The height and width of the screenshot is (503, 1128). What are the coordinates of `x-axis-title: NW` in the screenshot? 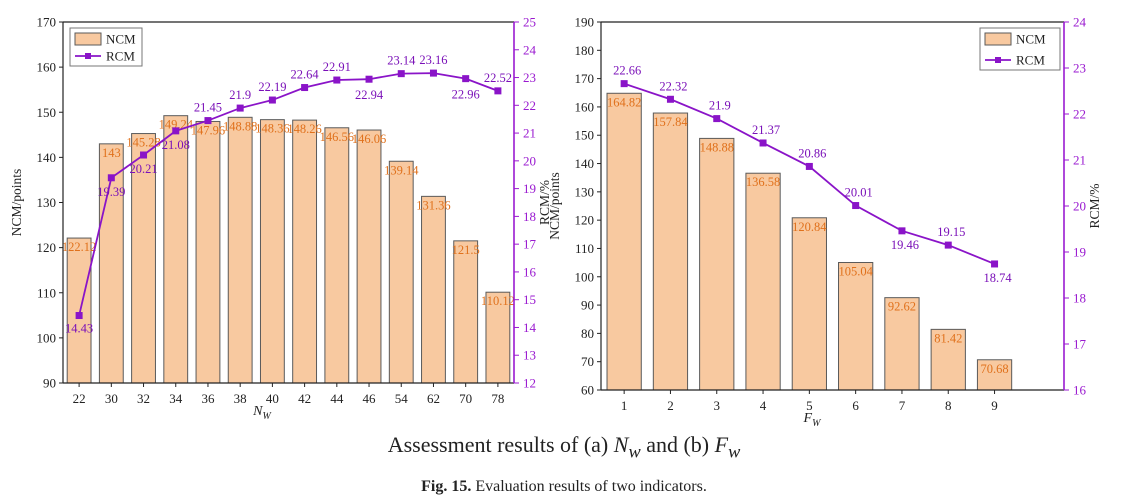 It's located at (262, 413).